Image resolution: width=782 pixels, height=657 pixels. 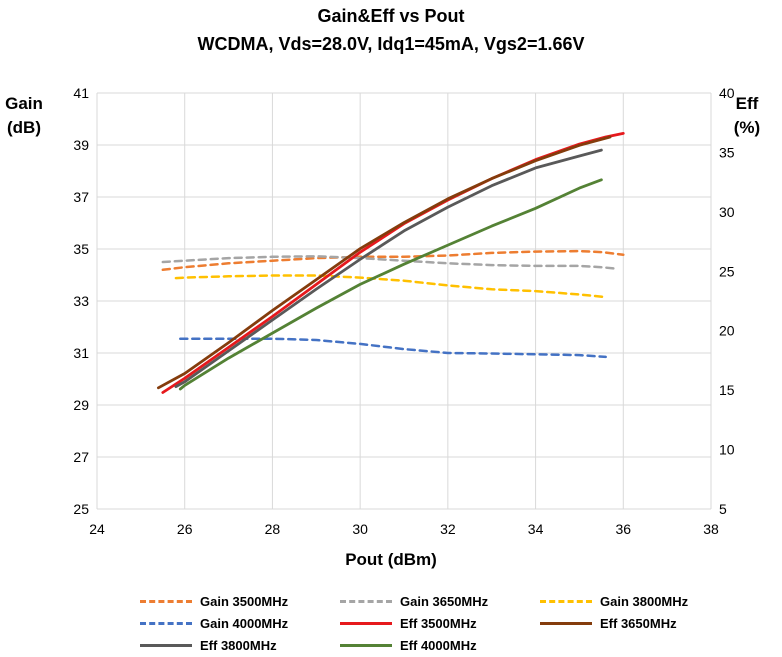 What do you see at coordinates (24, 103) in the screenshot?
I see `y-axis-left-label-line1: Gain` at bounding box center [24, 103].